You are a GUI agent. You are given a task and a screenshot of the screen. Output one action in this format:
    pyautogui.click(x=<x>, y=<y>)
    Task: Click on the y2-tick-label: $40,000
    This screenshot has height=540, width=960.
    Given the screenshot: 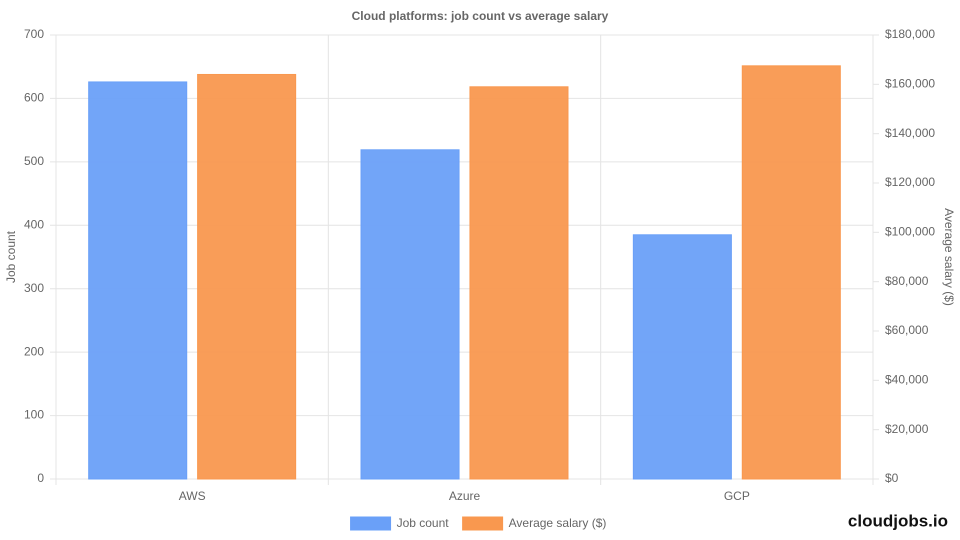 What is the action you would take?
    pyautogui.click(x=907, y=380)
    